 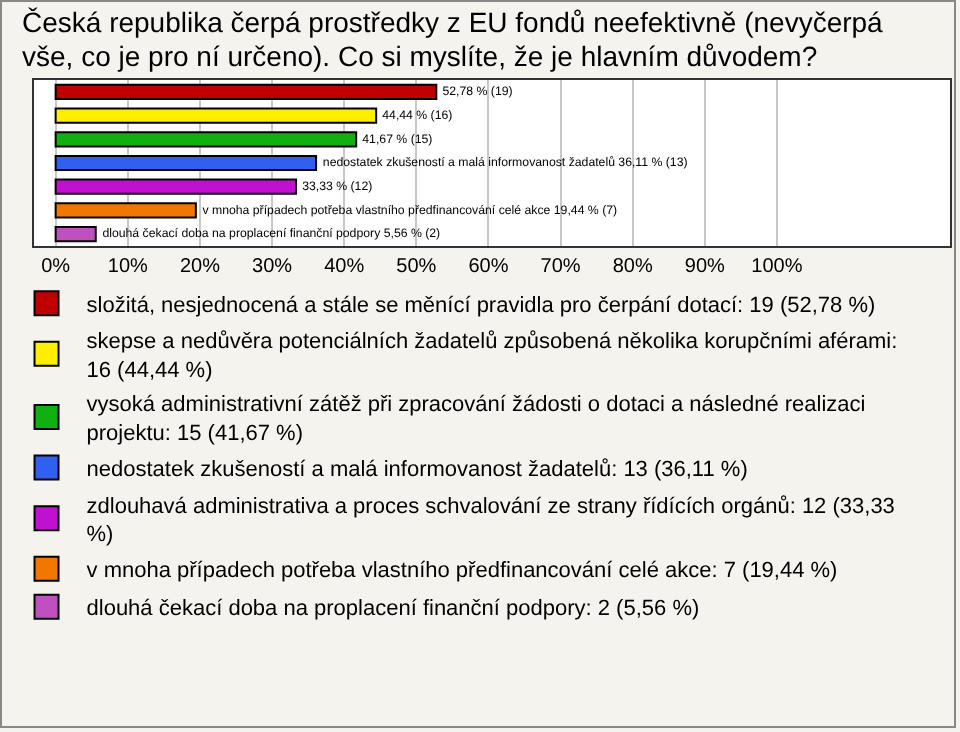 What do you see at coordinates (632, 267) in the screenshot?
I see `x-tick-label: 80%` at bounding box center [632, 267].